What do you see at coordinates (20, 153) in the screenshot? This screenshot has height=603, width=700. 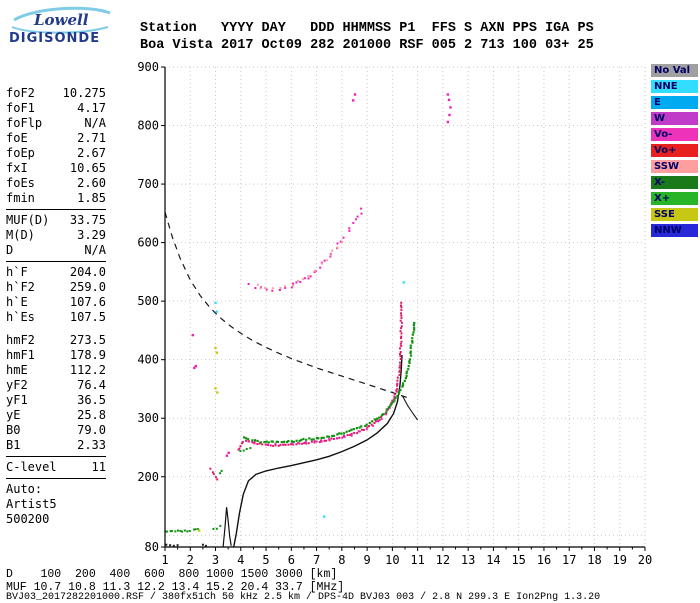 I see `param-label: foEp` at bounding box center [20, 153].